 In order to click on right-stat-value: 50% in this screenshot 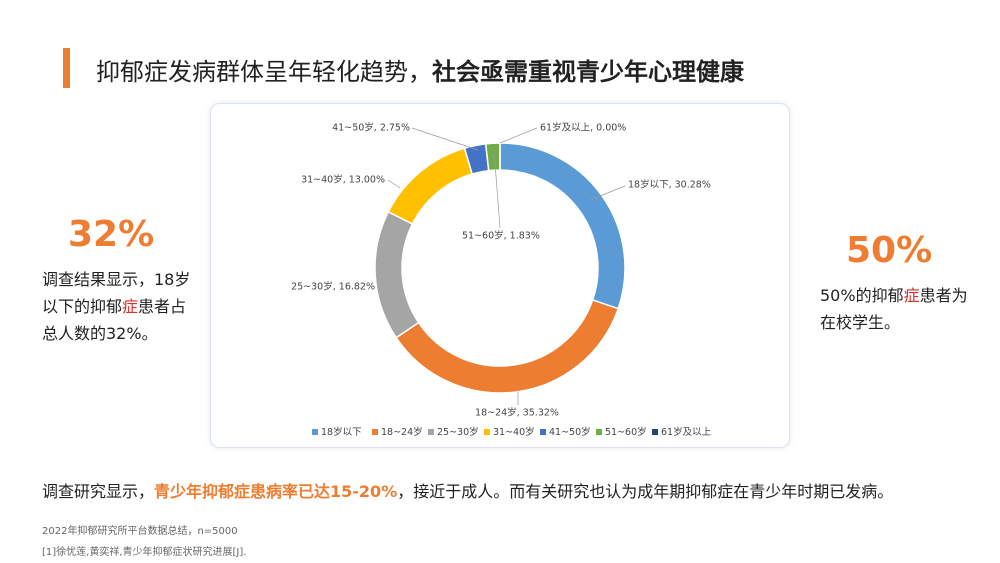, I will do `click(889, 250)`.